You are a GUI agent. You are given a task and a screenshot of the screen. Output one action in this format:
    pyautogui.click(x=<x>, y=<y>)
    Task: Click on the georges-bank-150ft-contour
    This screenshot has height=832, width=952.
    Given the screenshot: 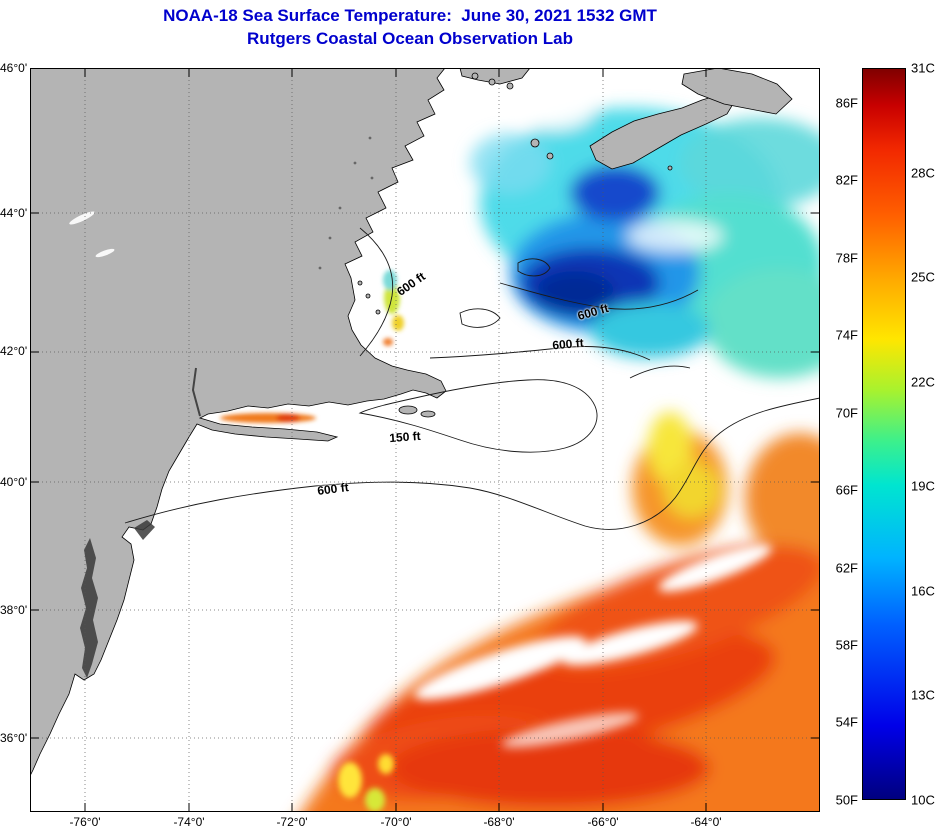 What is the action you would take?
    pyautogui.click(x=478, y=416)
    